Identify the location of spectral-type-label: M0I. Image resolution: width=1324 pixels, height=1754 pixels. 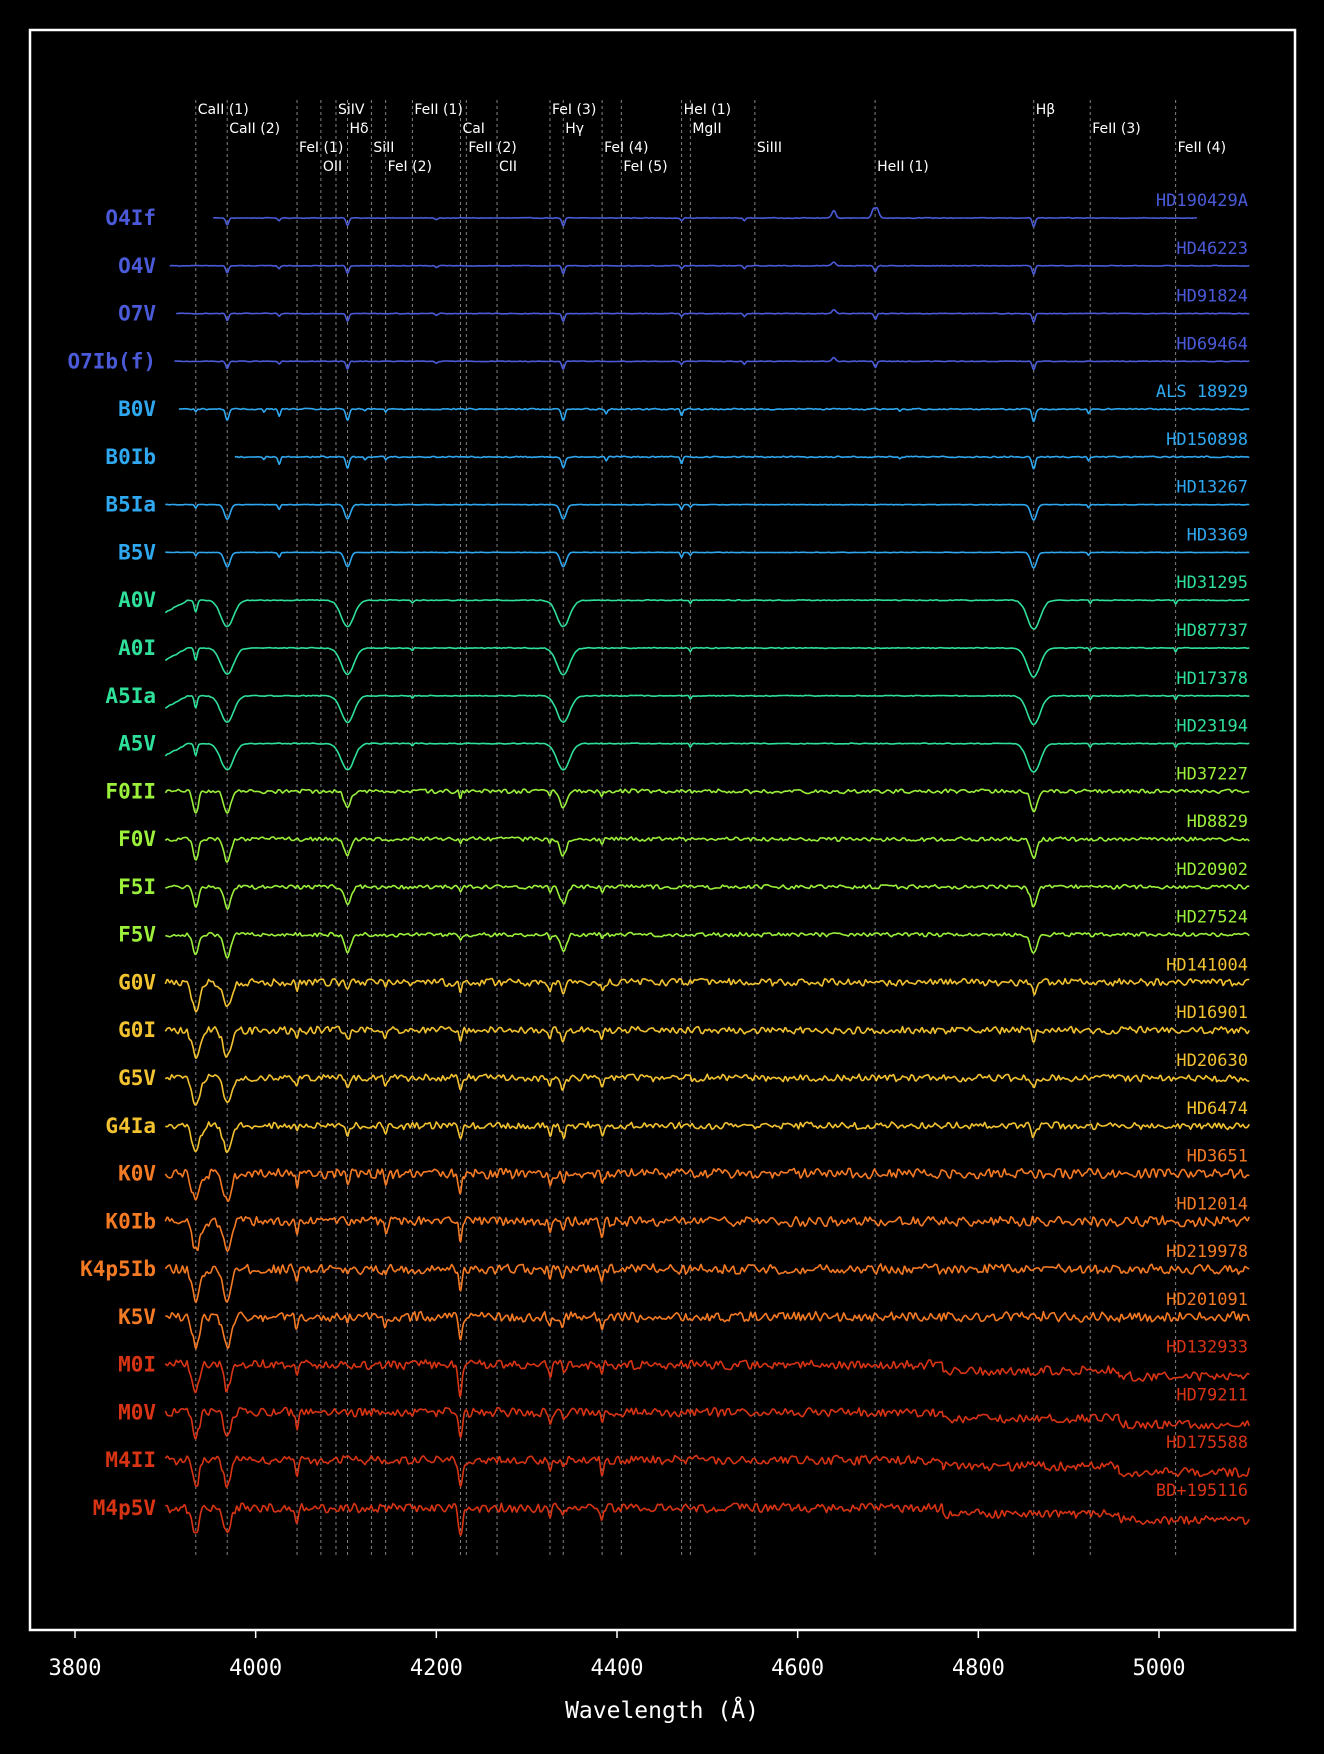
(137, 1365).